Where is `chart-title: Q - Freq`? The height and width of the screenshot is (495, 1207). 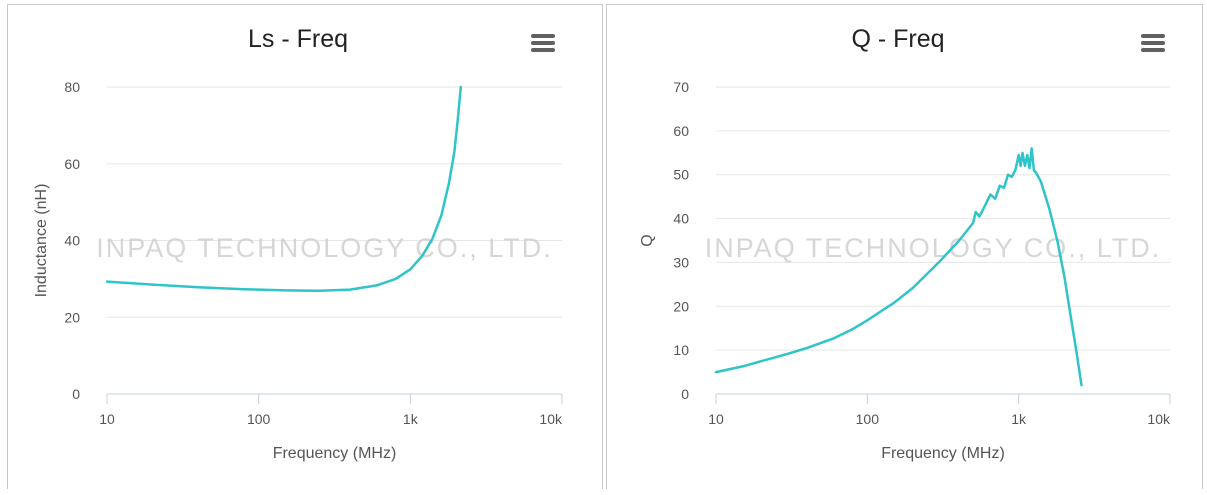 chart-title: Q - Freq is located at coordinates (897, 39).